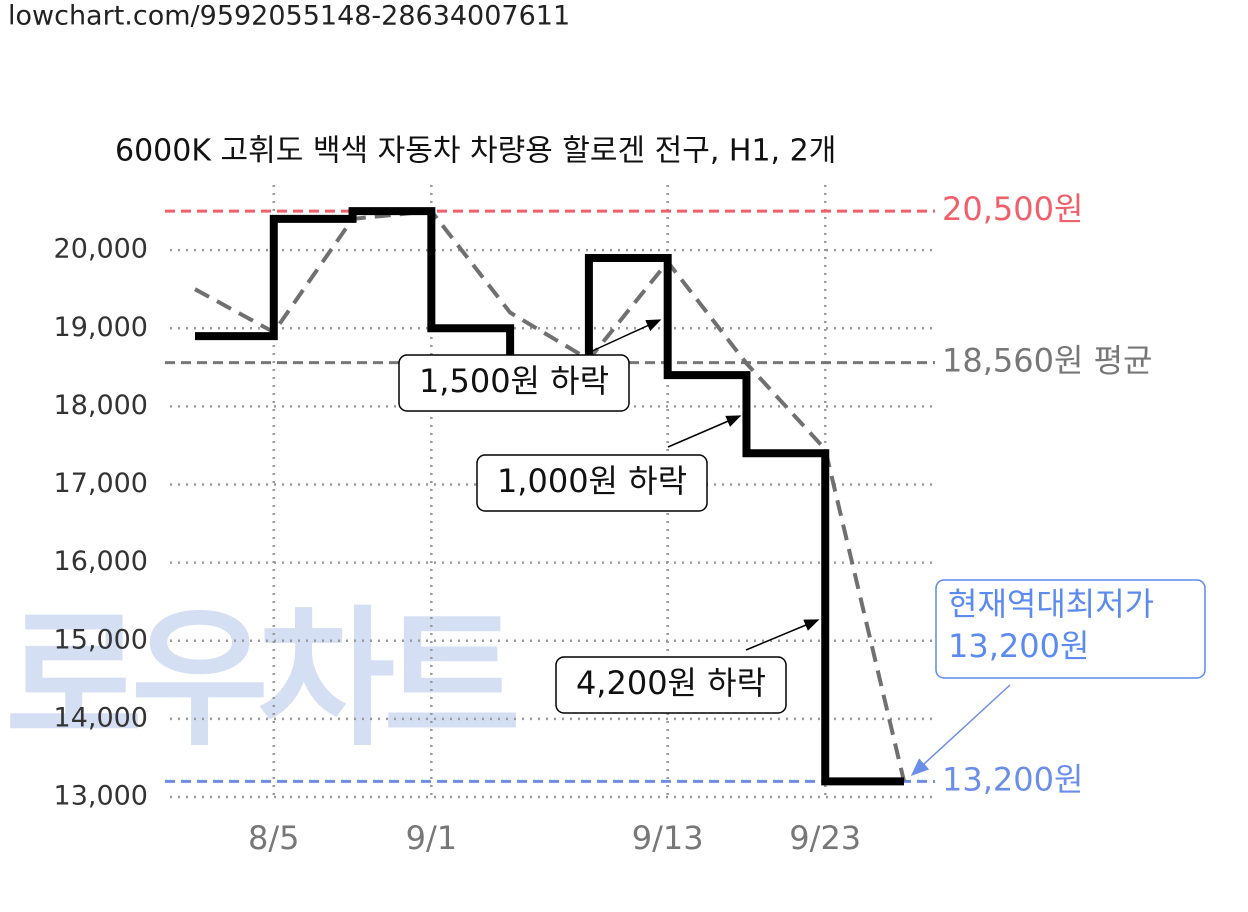 The image size is (1248, 912). What do you see at coordinates (1012, 209) in the screenshot?
I see `reference-label: 20,500원` at bounding box center [1012, 209].